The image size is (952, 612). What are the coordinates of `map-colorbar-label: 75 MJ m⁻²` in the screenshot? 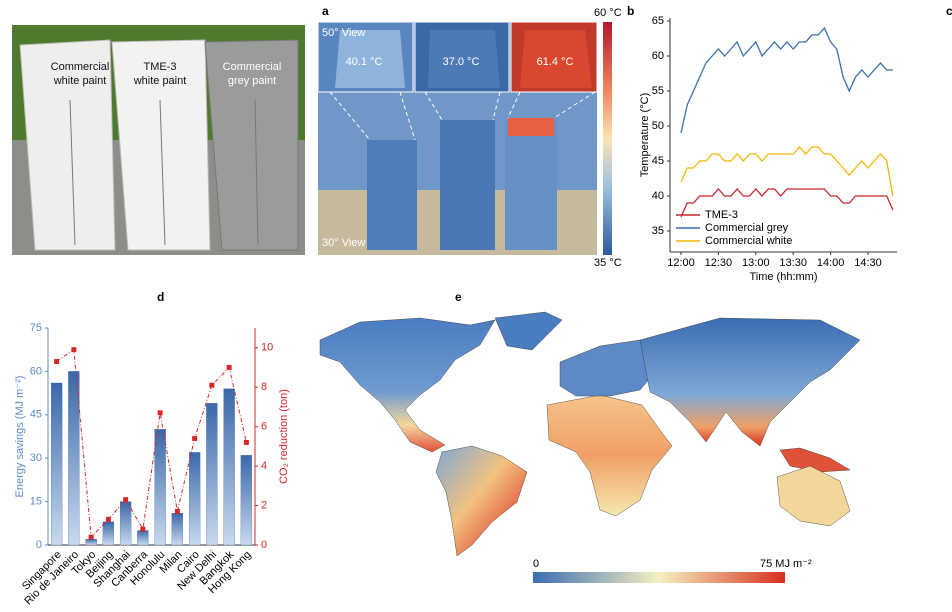 It's located at (786, 564).